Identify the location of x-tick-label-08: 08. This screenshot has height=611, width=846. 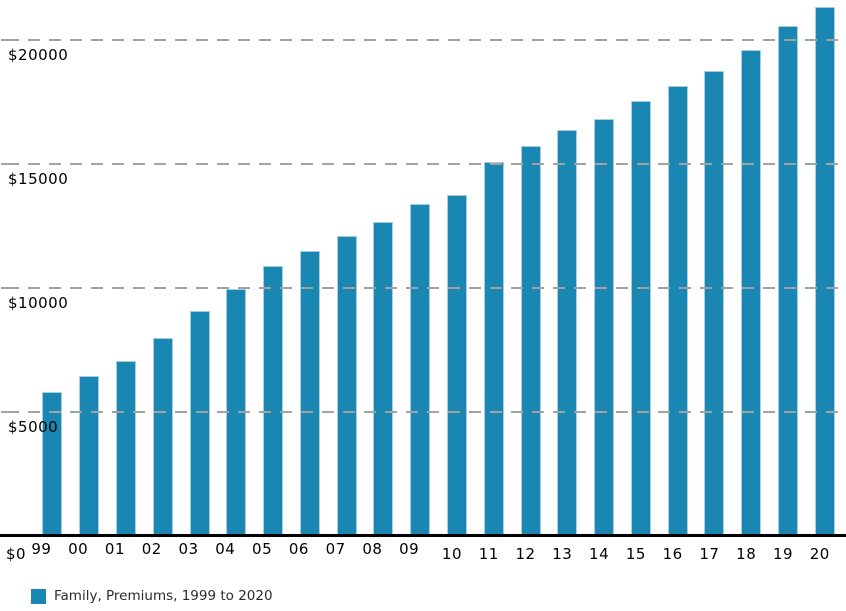
(372, 549).